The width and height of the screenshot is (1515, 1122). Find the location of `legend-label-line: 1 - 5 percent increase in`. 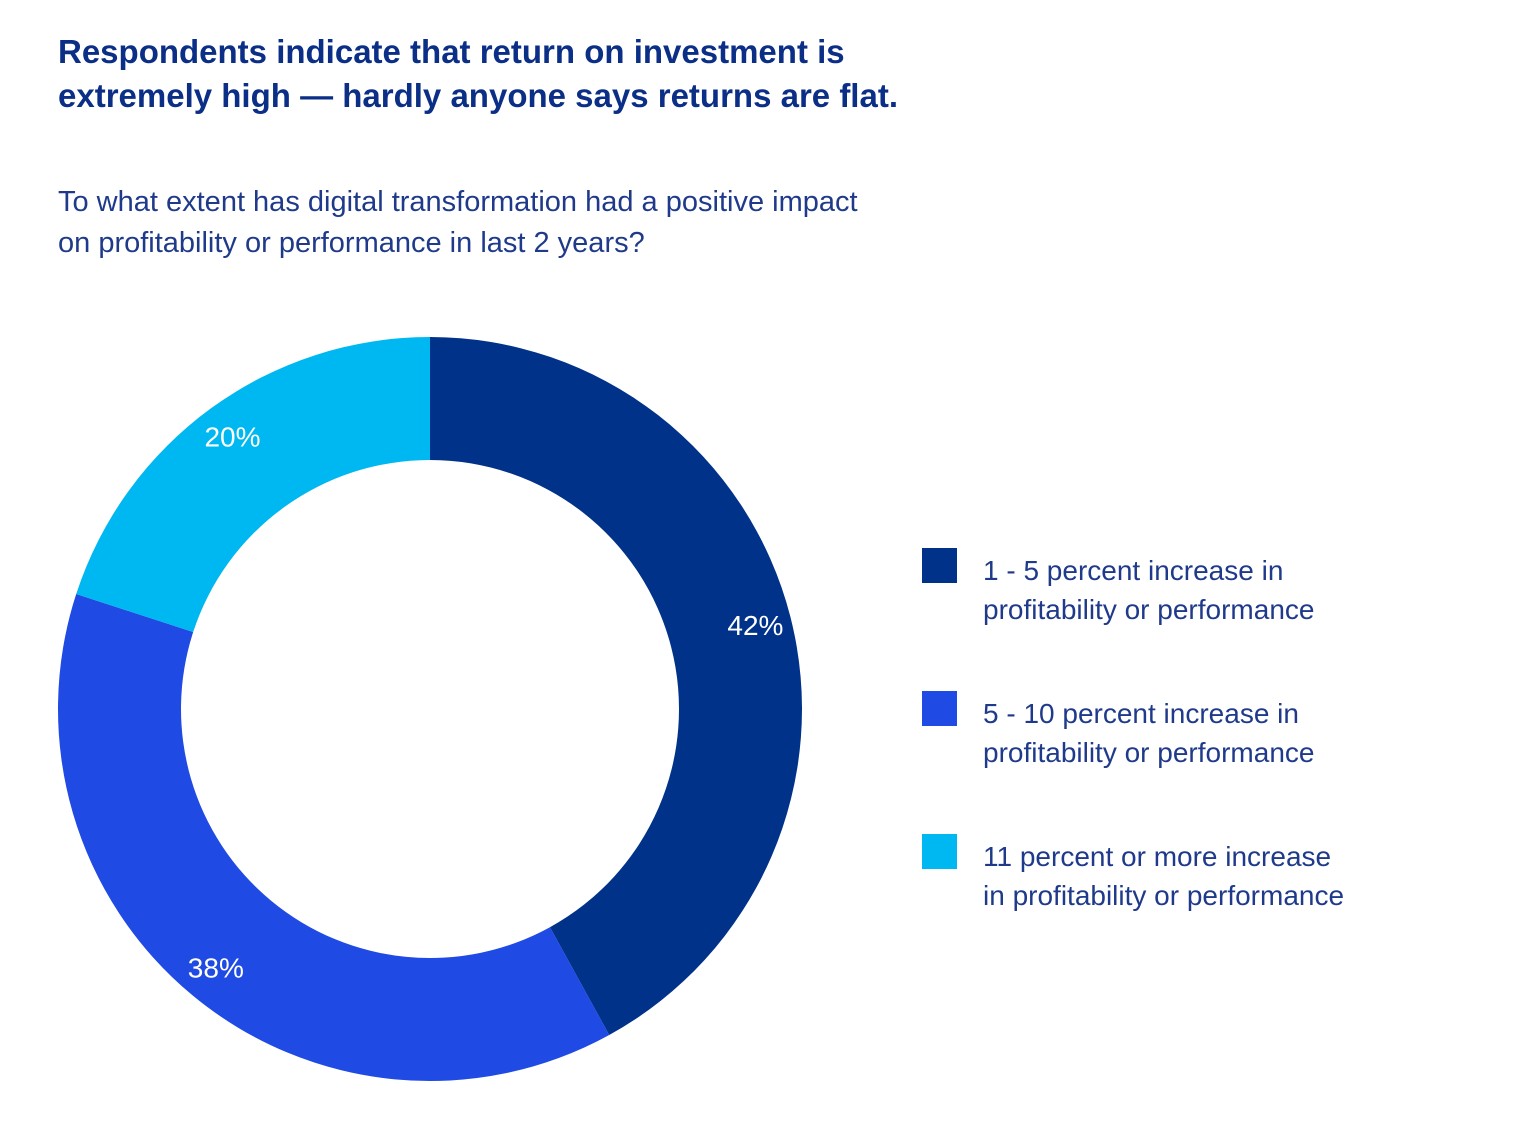

legend-label-line: 1 - 5 percent increase in is located at coordinates (1133, 570).